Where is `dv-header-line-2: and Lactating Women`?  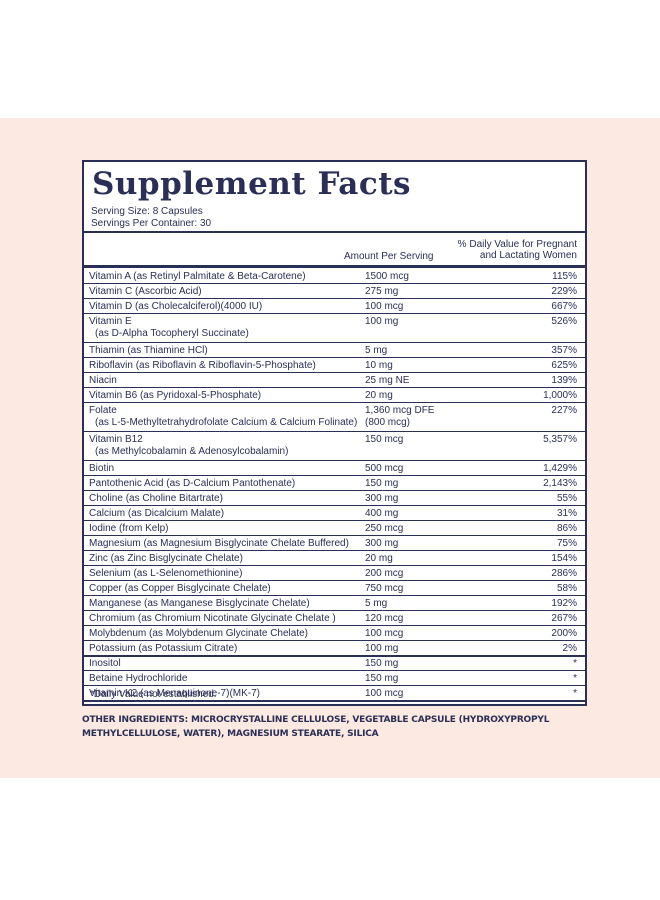
dv-header-line-2: and Lactating Women is located at coordinates (528, 255).